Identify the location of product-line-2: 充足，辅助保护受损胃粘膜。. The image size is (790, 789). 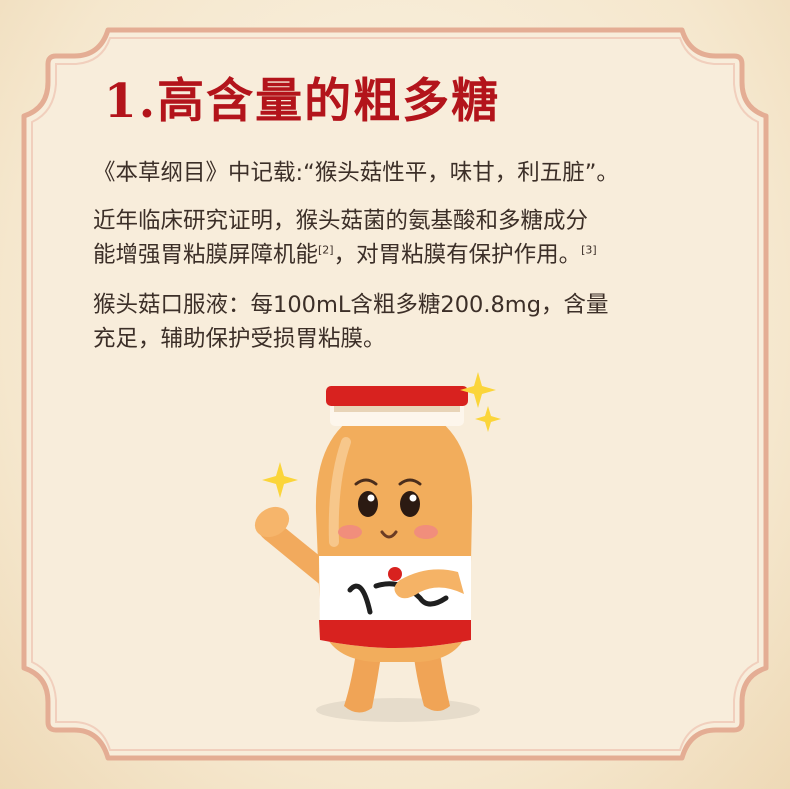
(239, 339).